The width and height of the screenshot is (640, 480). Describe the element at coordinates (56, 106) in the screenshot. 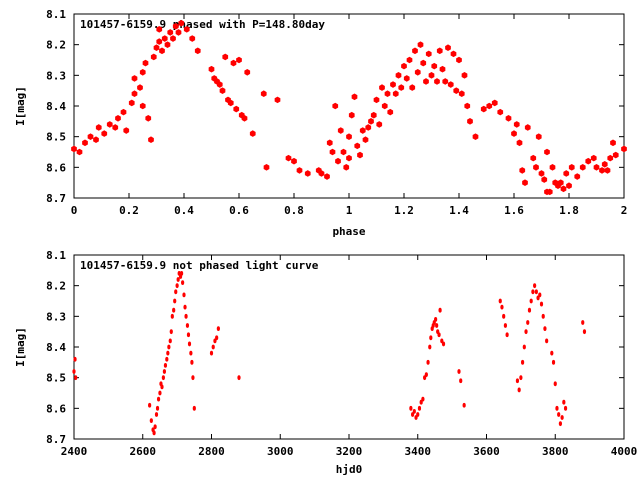

I see `y-tick-label: 8.4` at that location.